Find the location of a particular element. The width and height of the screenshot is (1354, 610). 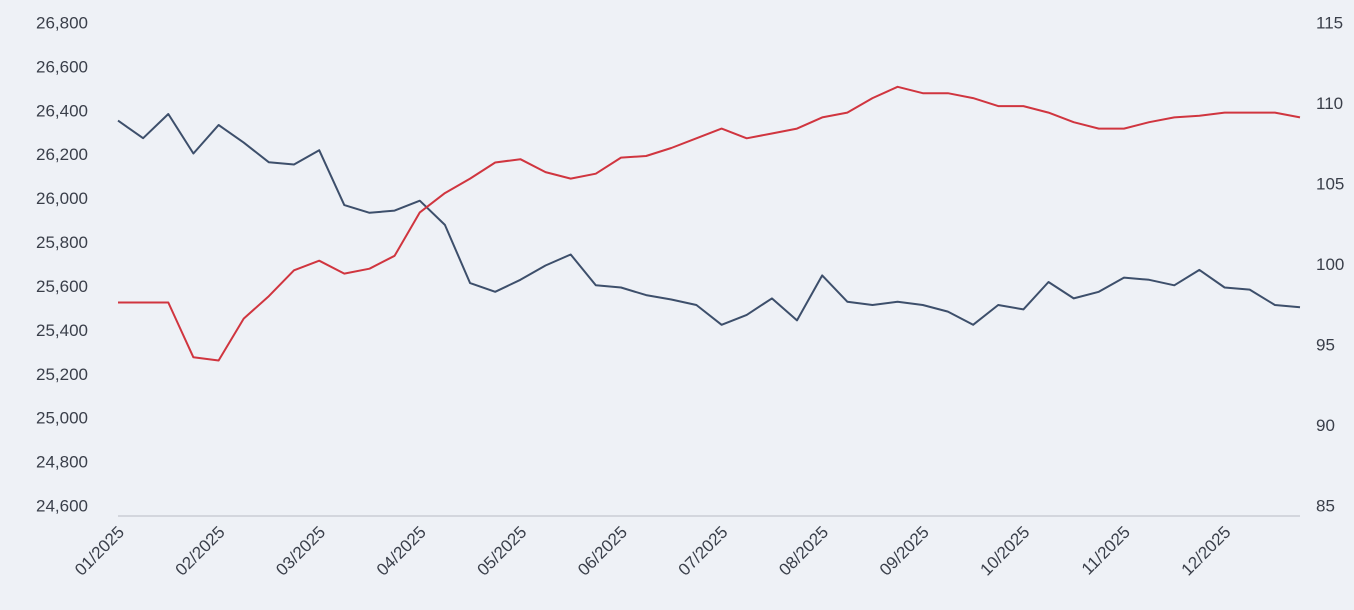

y-tick-label: 24,800 is located at coordinates (62, 462).